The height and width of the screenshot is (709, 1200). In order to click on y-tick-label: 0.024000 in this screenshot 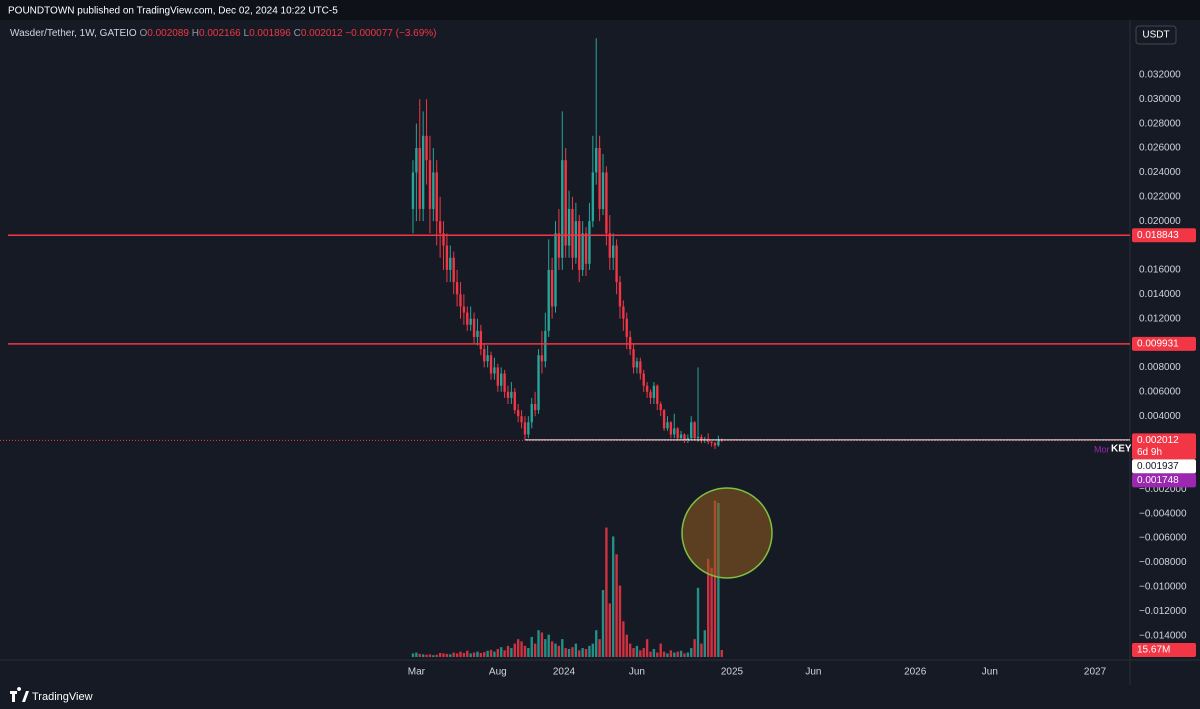, I will do `click(1160, 172)`.